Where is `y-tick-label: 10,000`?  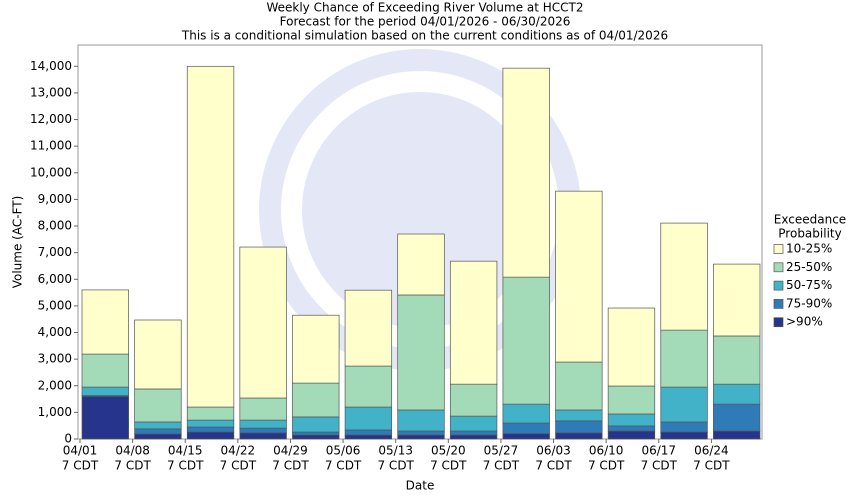 y-tick-label: 10,000 is located at coordinates (51, 172).